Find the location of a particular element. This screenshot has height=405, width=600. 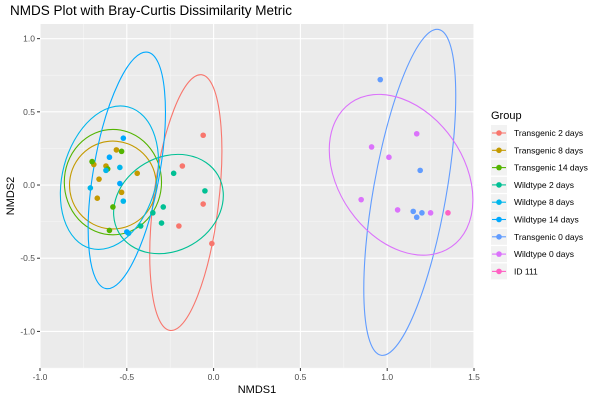

legend-label: Wildtype 2 days is located at coordinates (544, 185).